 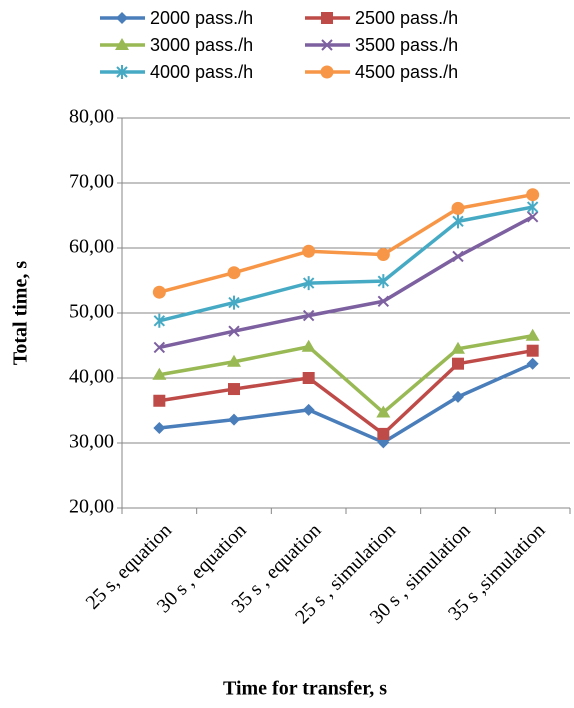 What do you see at coordinates (91, 377) in the screenshot?
I see `y-tick-label: 40,00` at bounding box center [91, 377].